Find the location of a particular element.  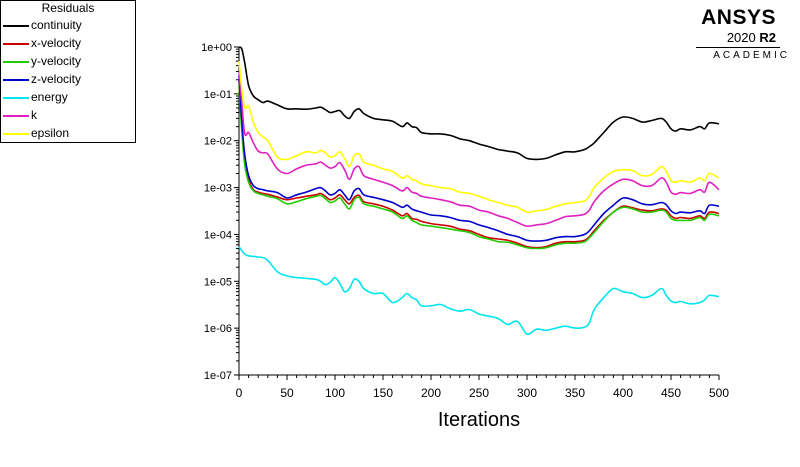

x-tick-label: 0 is located at coordinates (239, 393).